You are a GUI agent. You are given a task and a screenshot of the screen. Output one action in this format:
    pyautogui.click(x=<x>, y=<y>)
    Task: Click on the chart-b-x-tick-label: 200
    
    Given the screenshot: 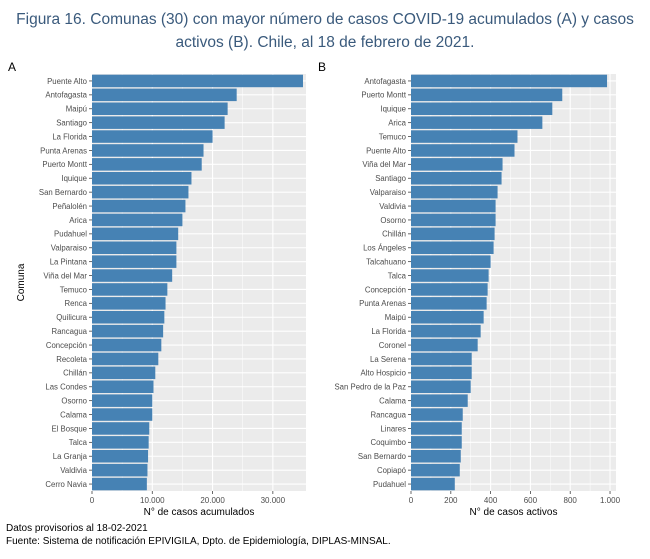 What is the action you would take?
    pyautogui.click(x=451, y=500)
    